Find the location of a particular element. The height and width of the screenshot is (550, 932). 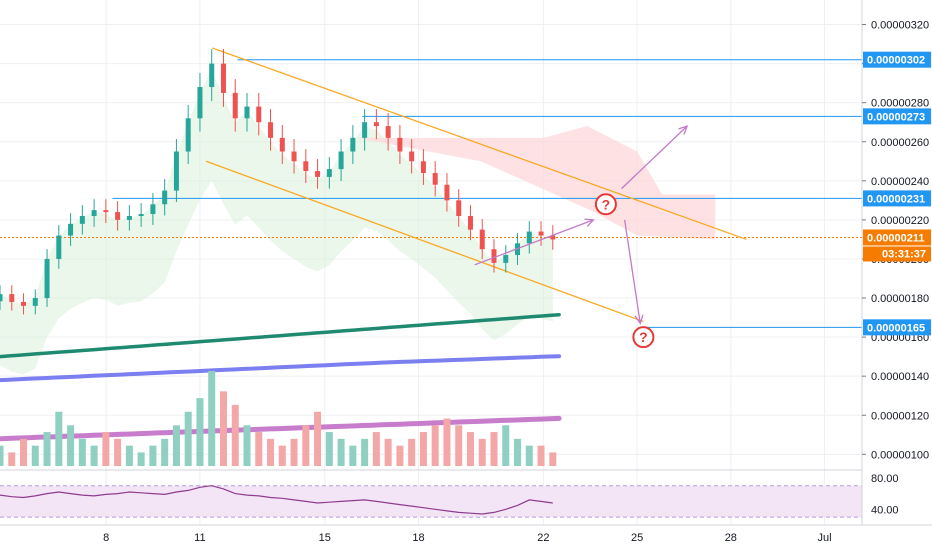

question-marker-text-1: ? is located at coordinates (643, 337).